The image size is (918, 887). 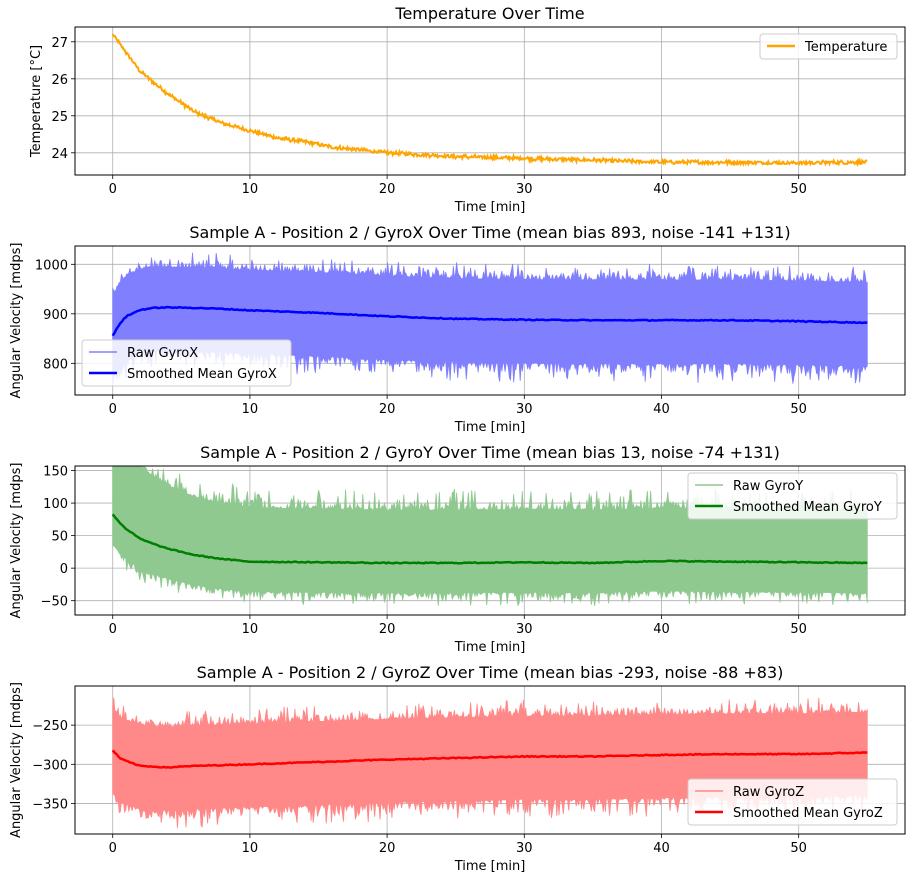 I want to click on legend: Temperature, so click(x=828, y=46).